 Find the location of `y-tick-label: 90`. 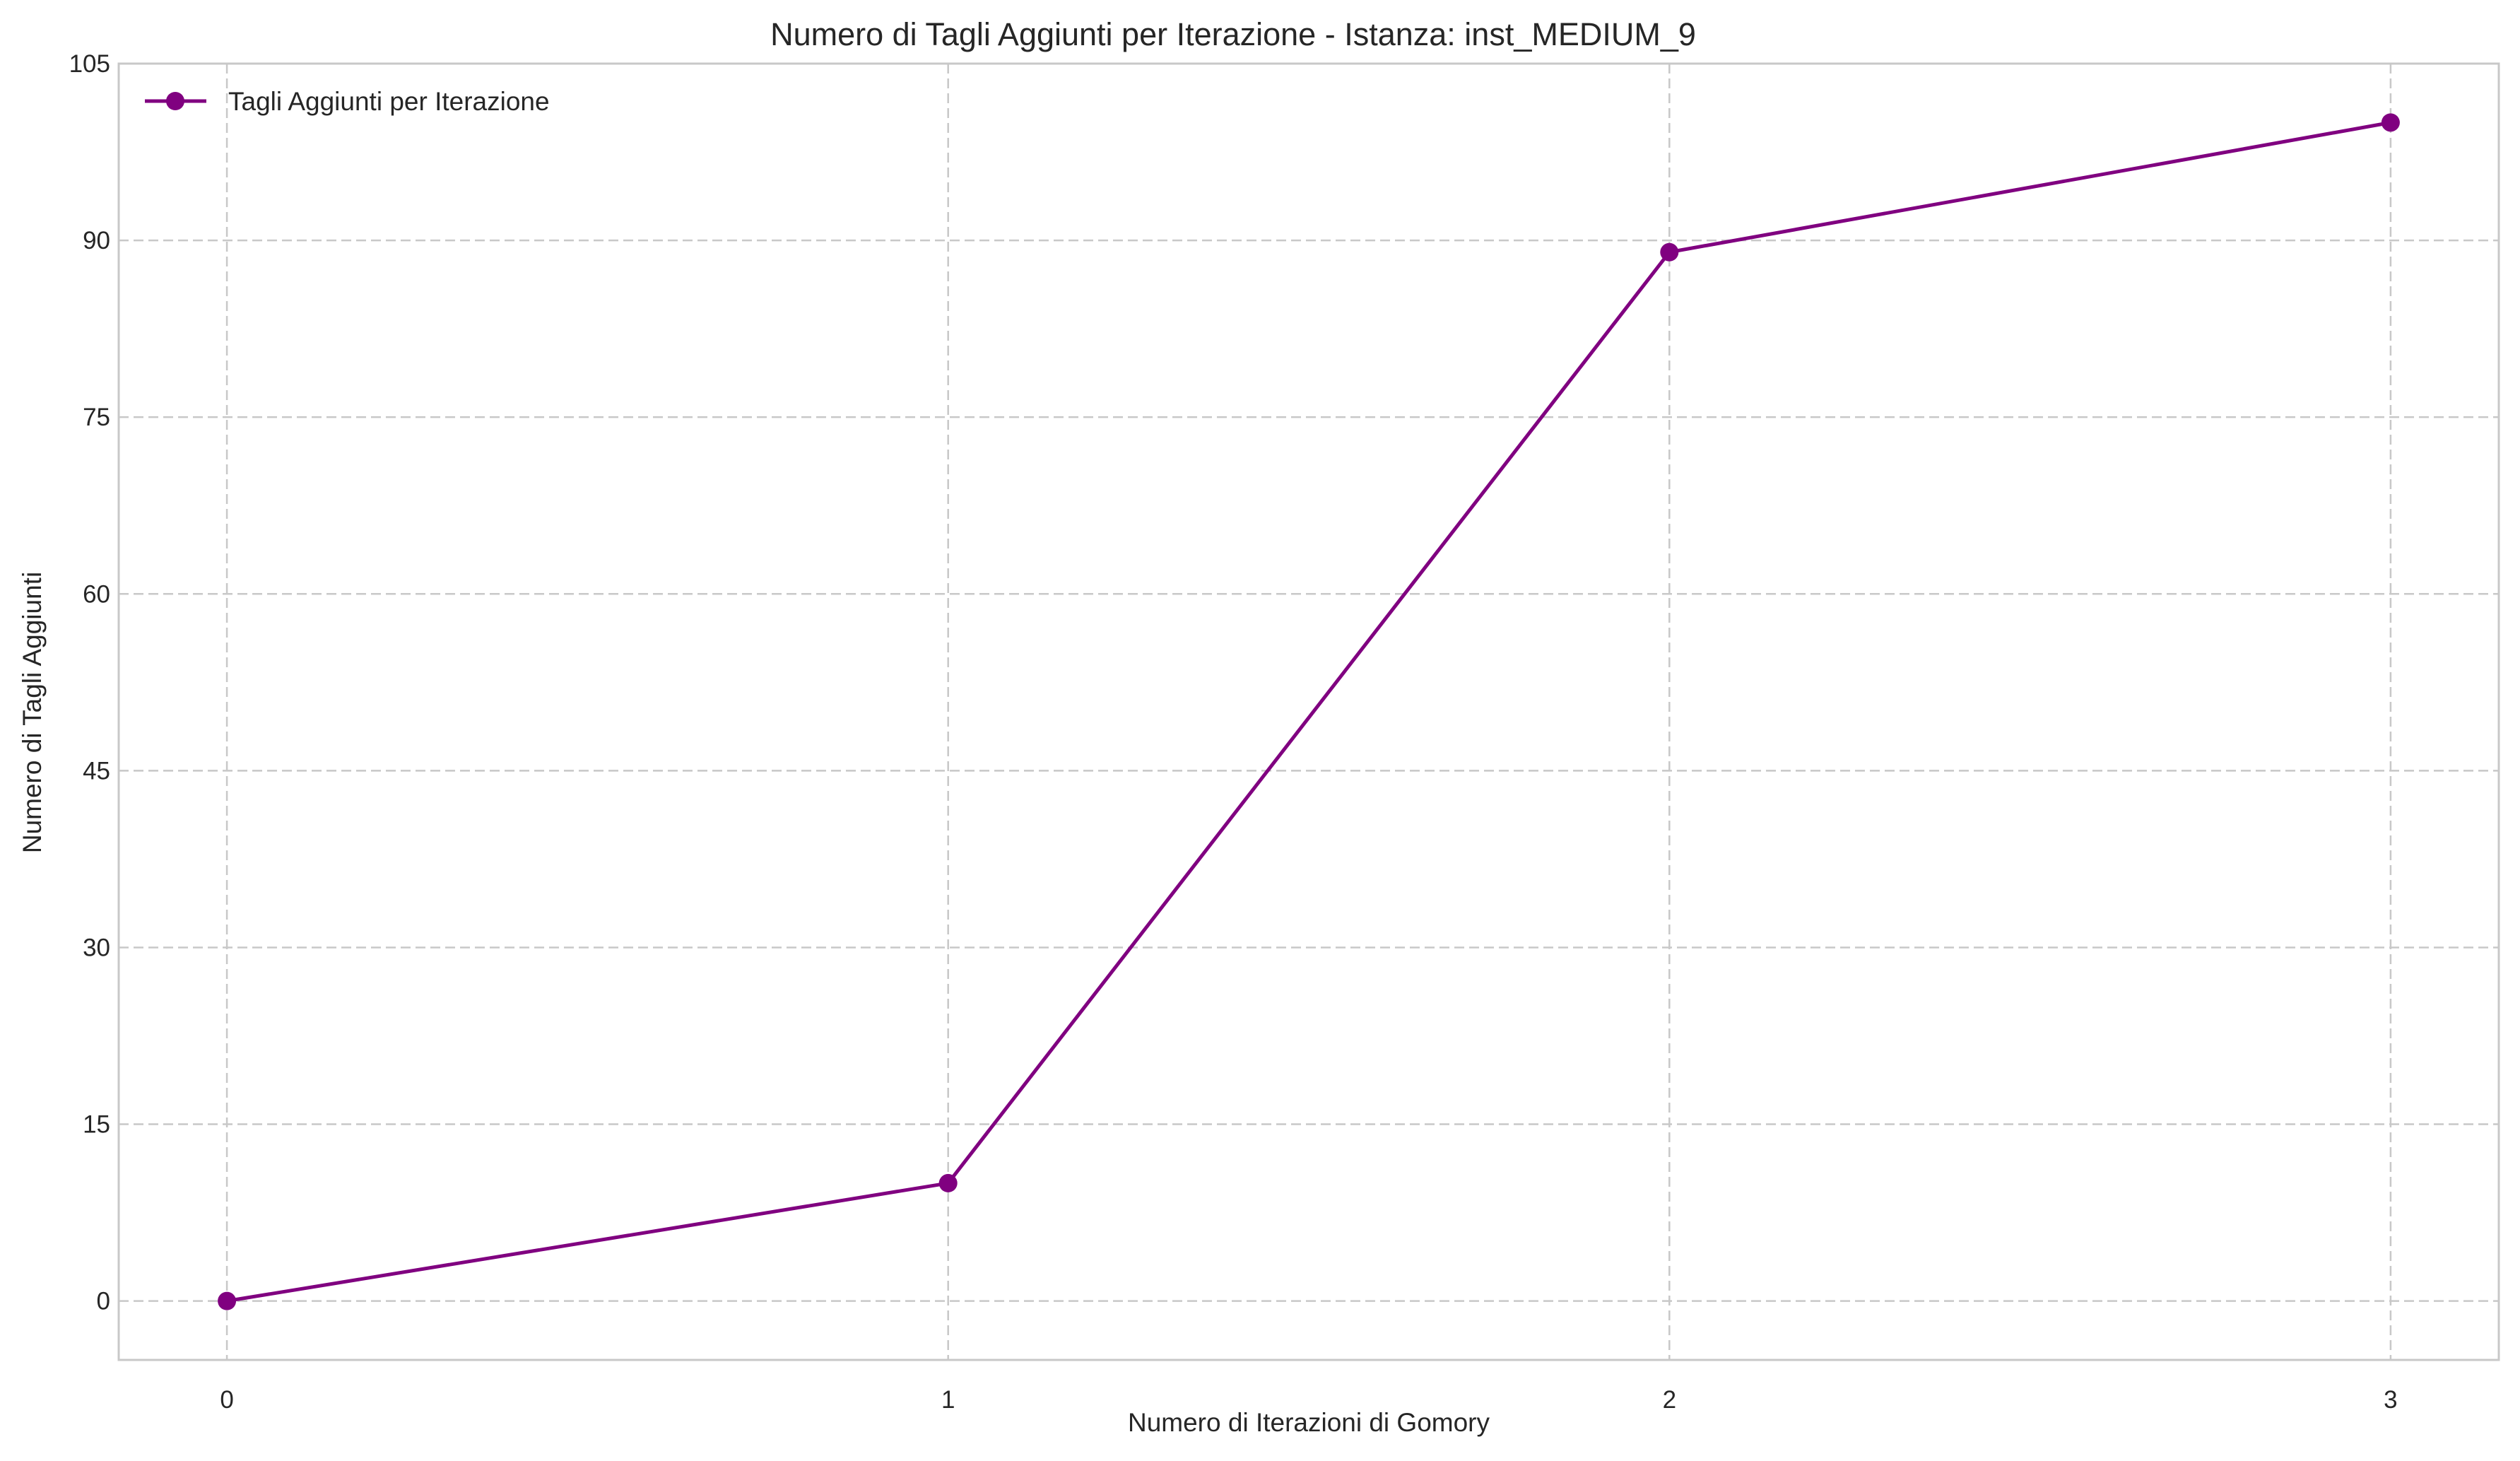

y-tick-label: 90 is located at coordinates (97, 240).